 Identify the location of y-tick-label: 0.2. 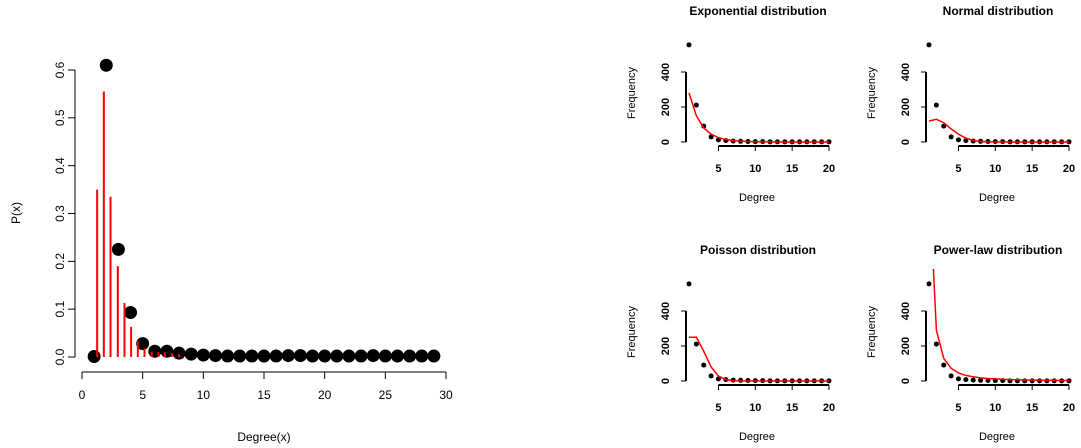
(60, 261).